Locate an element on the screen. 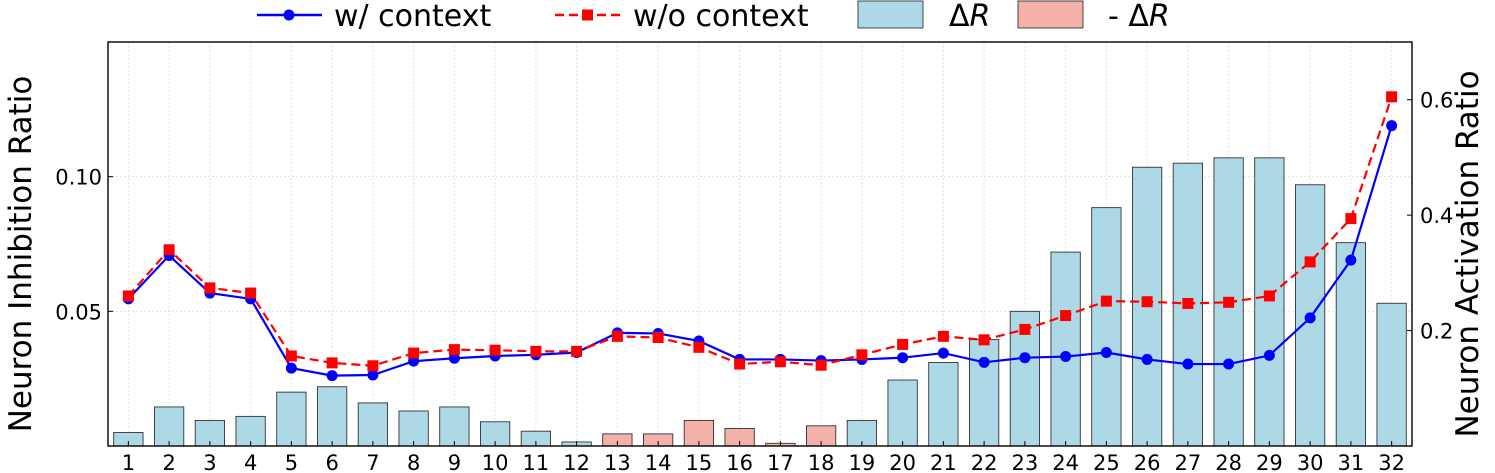  x-tick-label: 32 is located at coordinates (1391, 462).